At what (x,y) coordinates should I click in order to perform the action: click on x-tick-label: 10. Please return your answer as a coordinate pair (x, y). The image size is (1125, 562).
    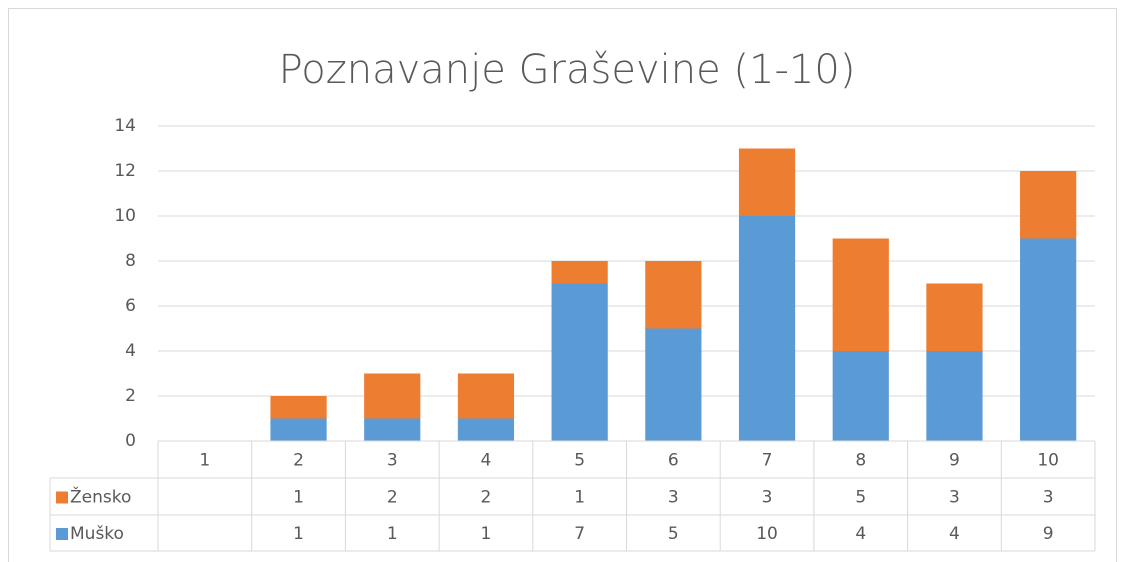
    Looking at the image, I should click on (1048, 461).